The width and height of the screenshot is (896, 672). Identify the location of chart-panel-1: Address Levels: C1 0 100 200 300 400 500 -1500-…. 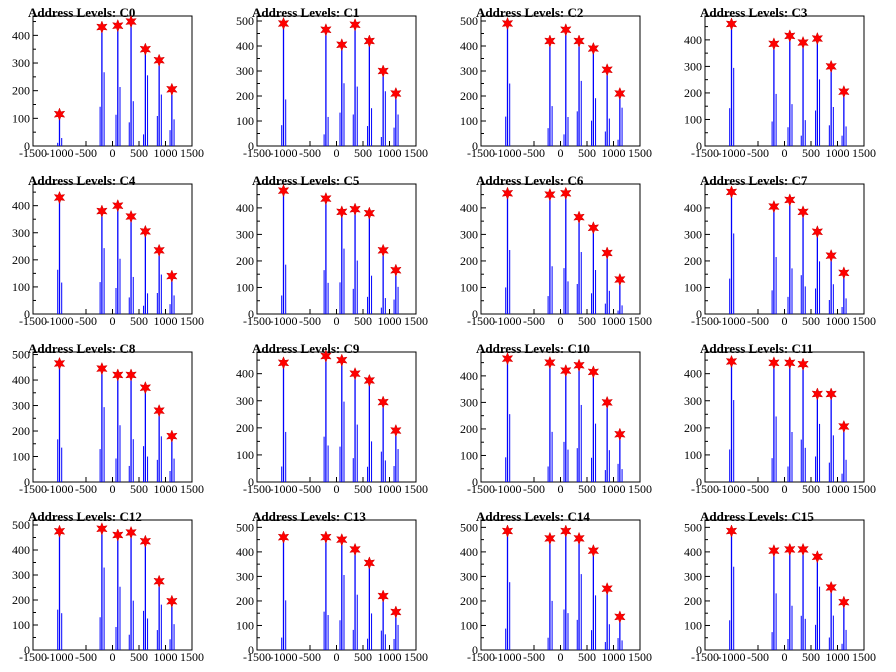
(336, 84).